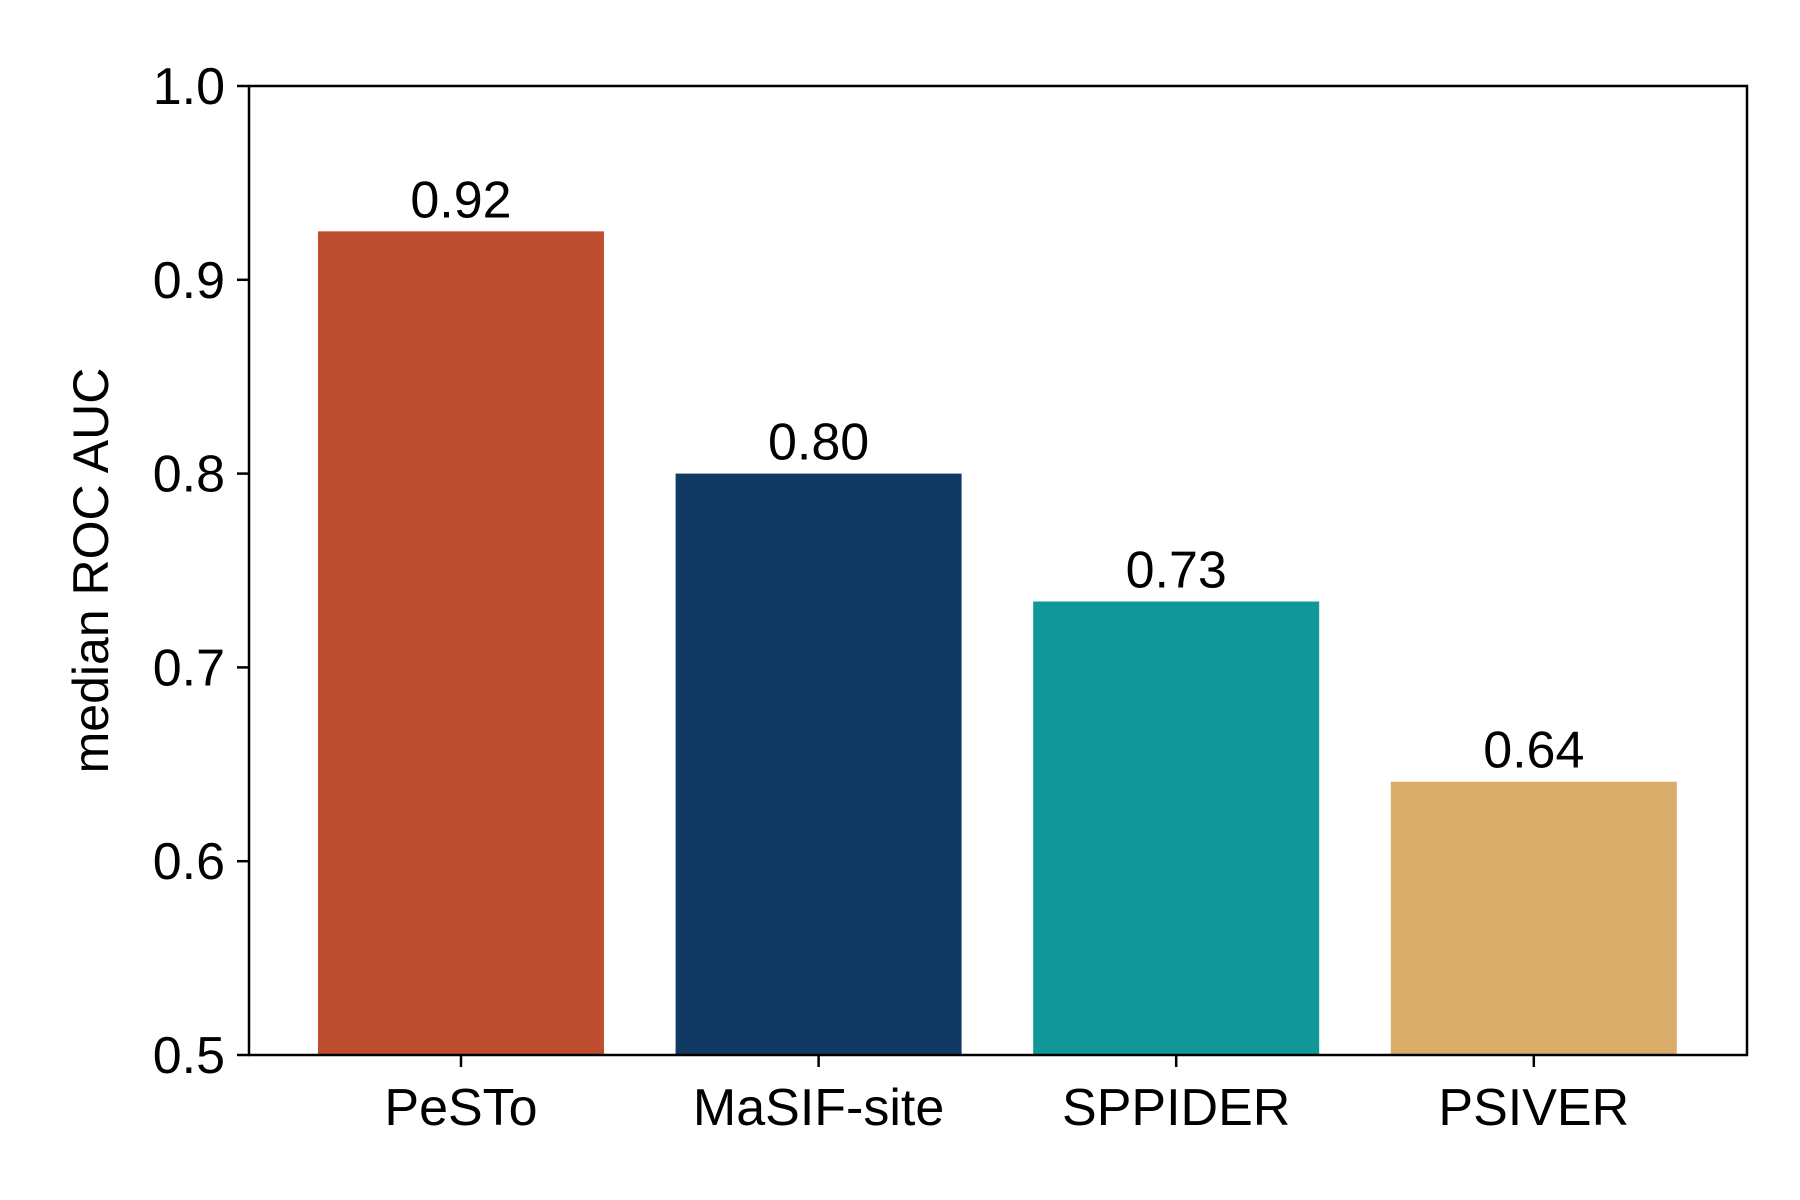 This screenshot has width=1800, height=1200. Describe the element at coordinates (460, 200) in the screenshot. I see `data-label: 0.92` at that location.